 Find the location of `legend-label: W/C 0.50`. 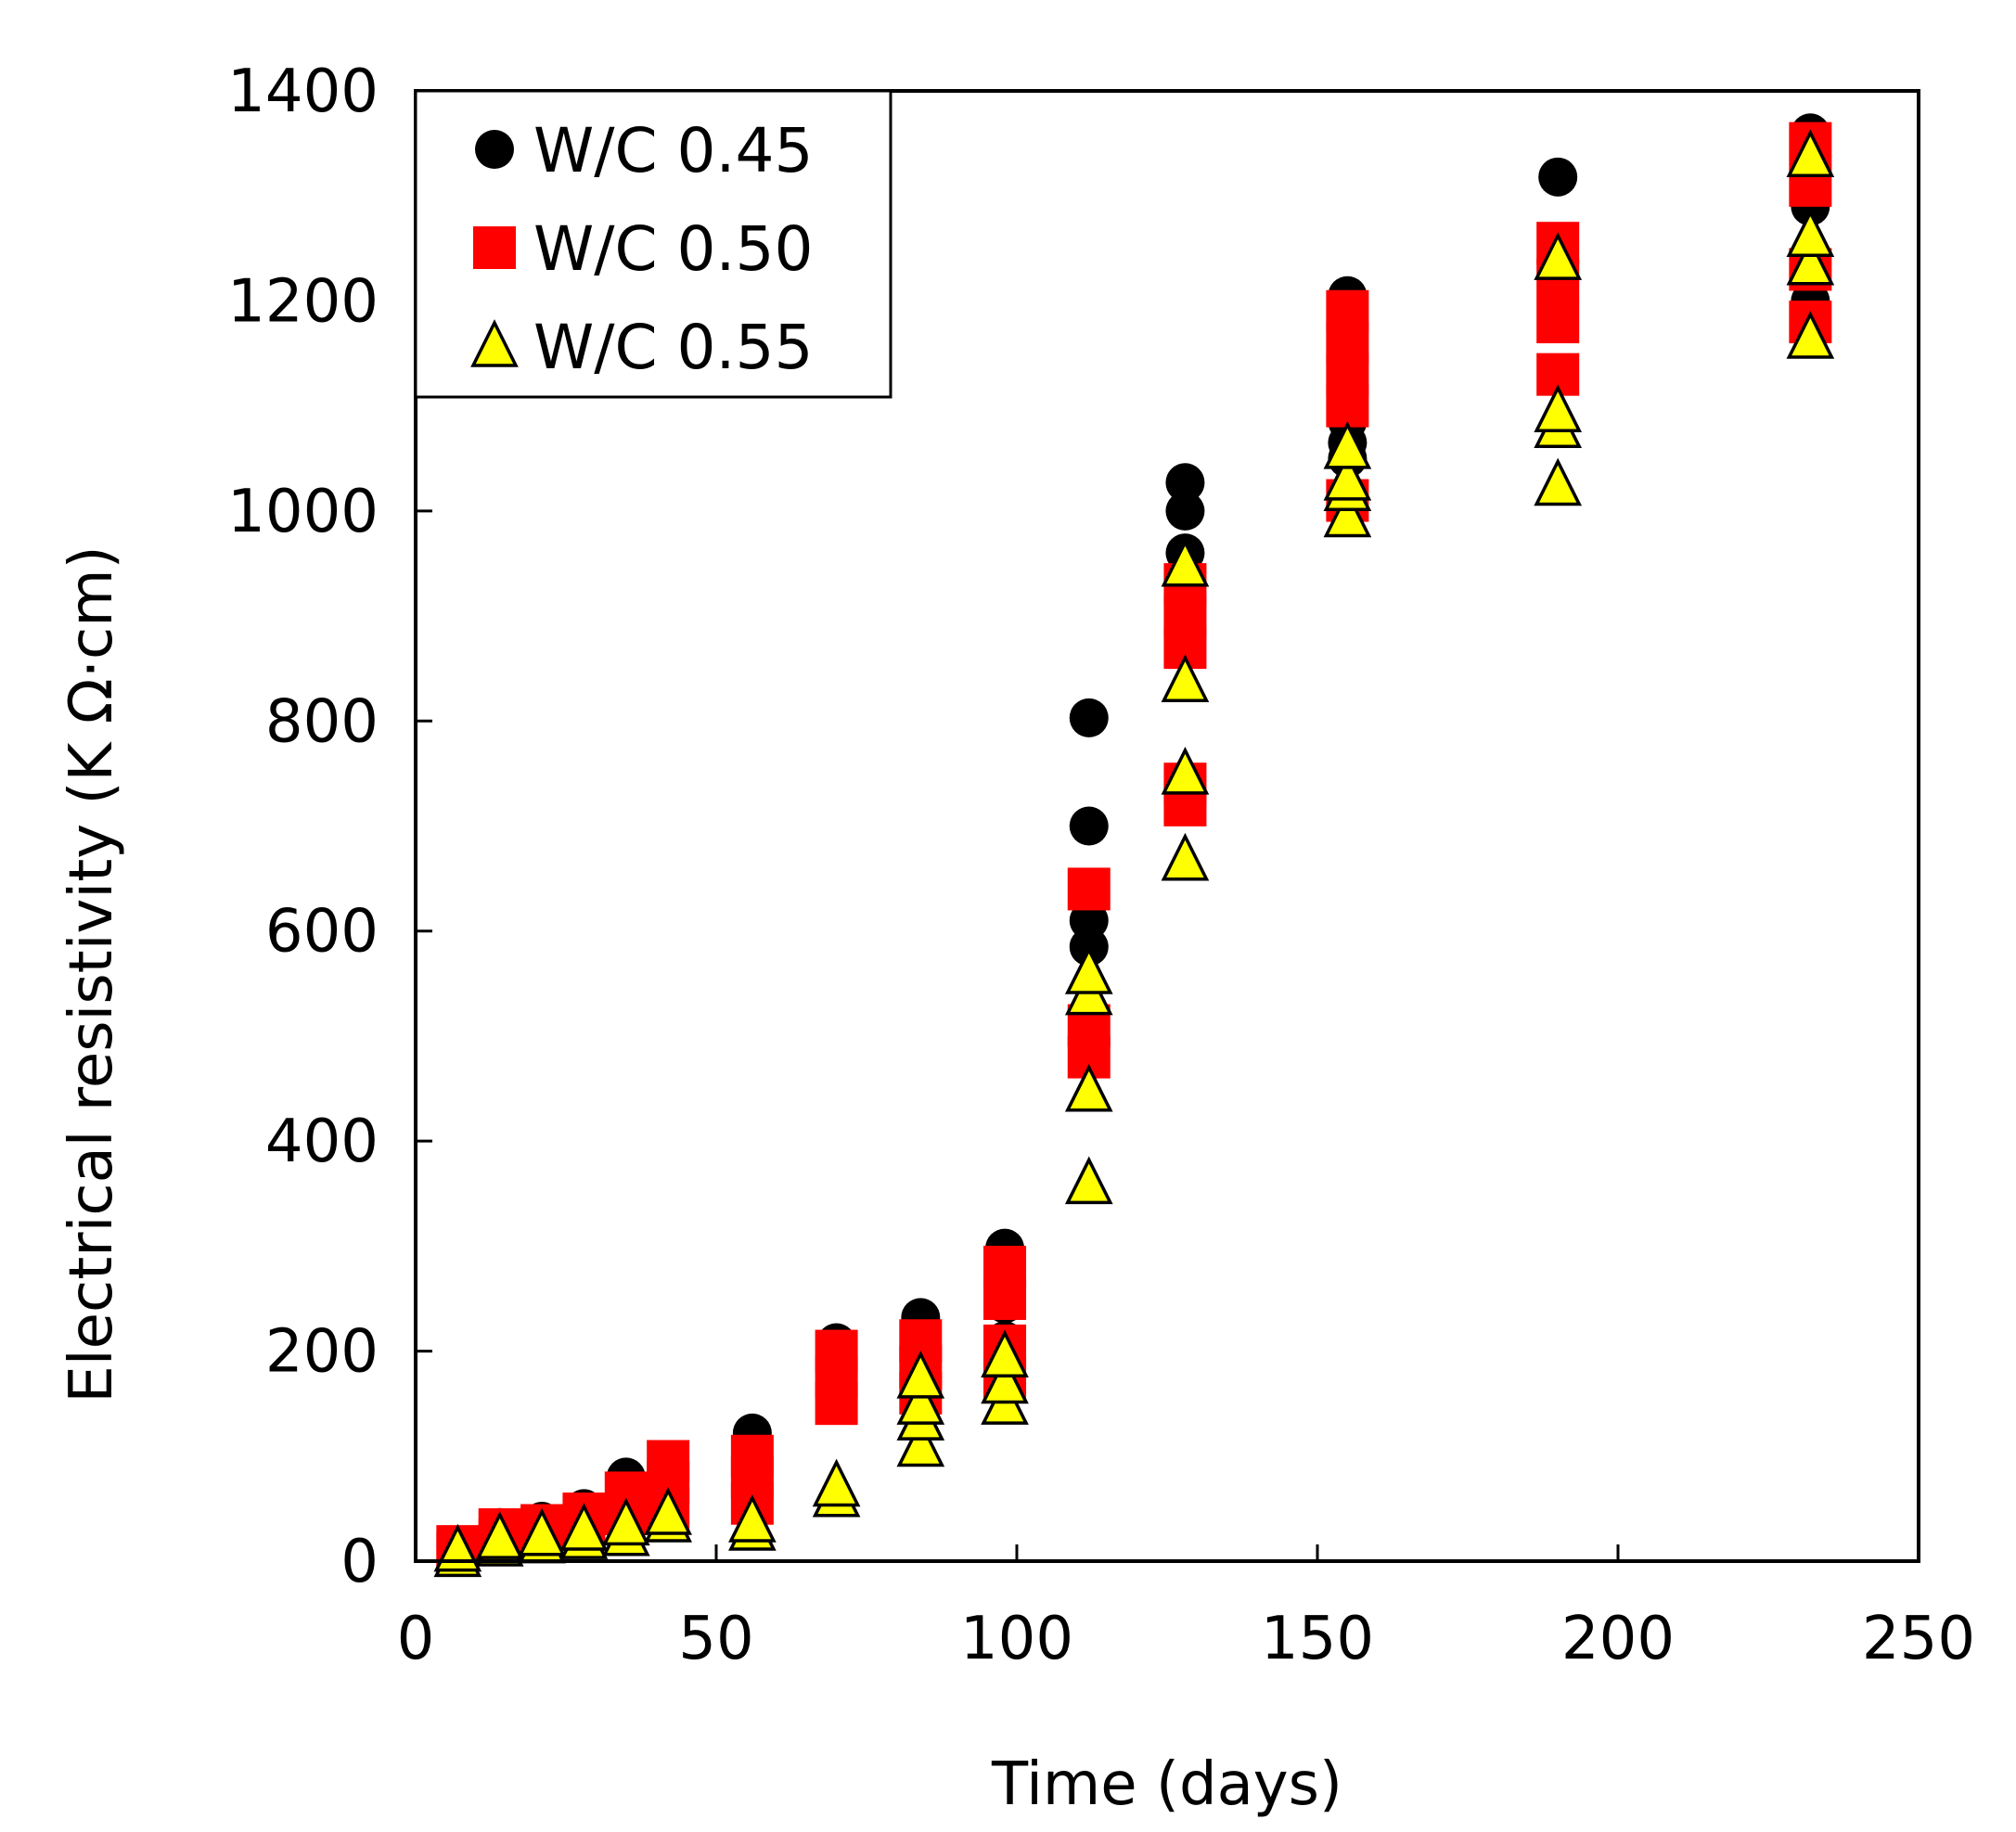

legend-label: W/C 0.50 is located at coordinates (673, 249).